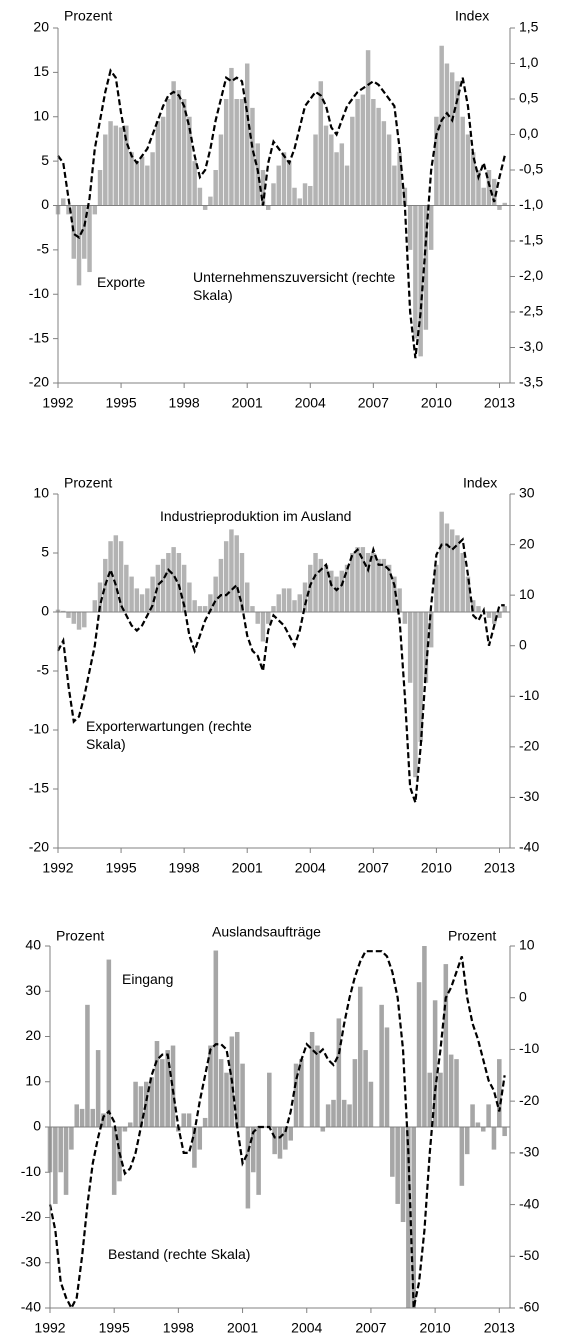  What do you see at coordinates (45, 552) in the screenshot?
I see `y-tick-label: 5` at bounding box center [45, 552].